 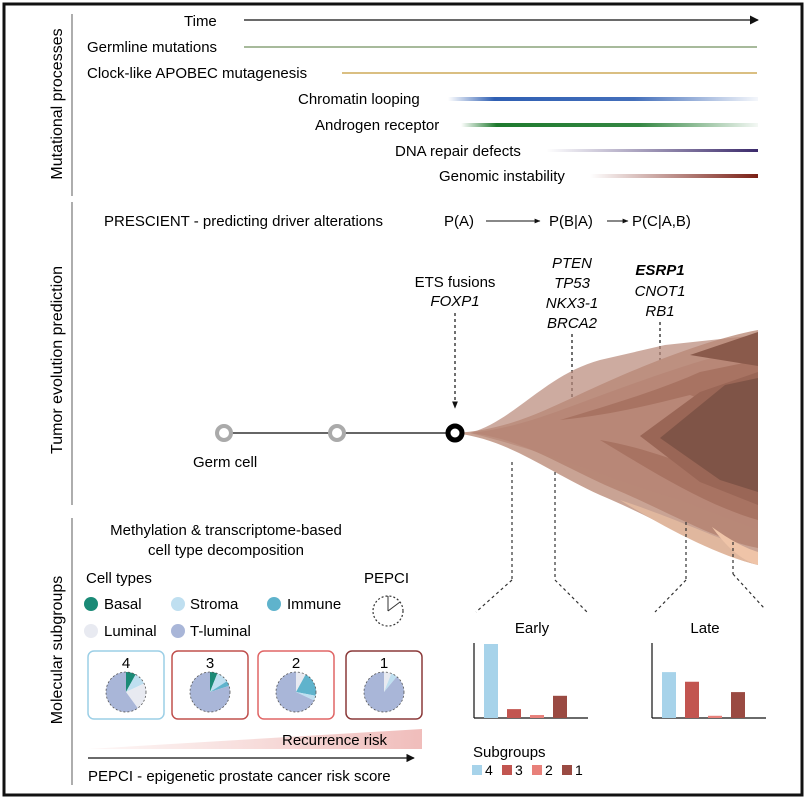 I want to click on process-bar-dna-repair, so click(x=652, y=150).